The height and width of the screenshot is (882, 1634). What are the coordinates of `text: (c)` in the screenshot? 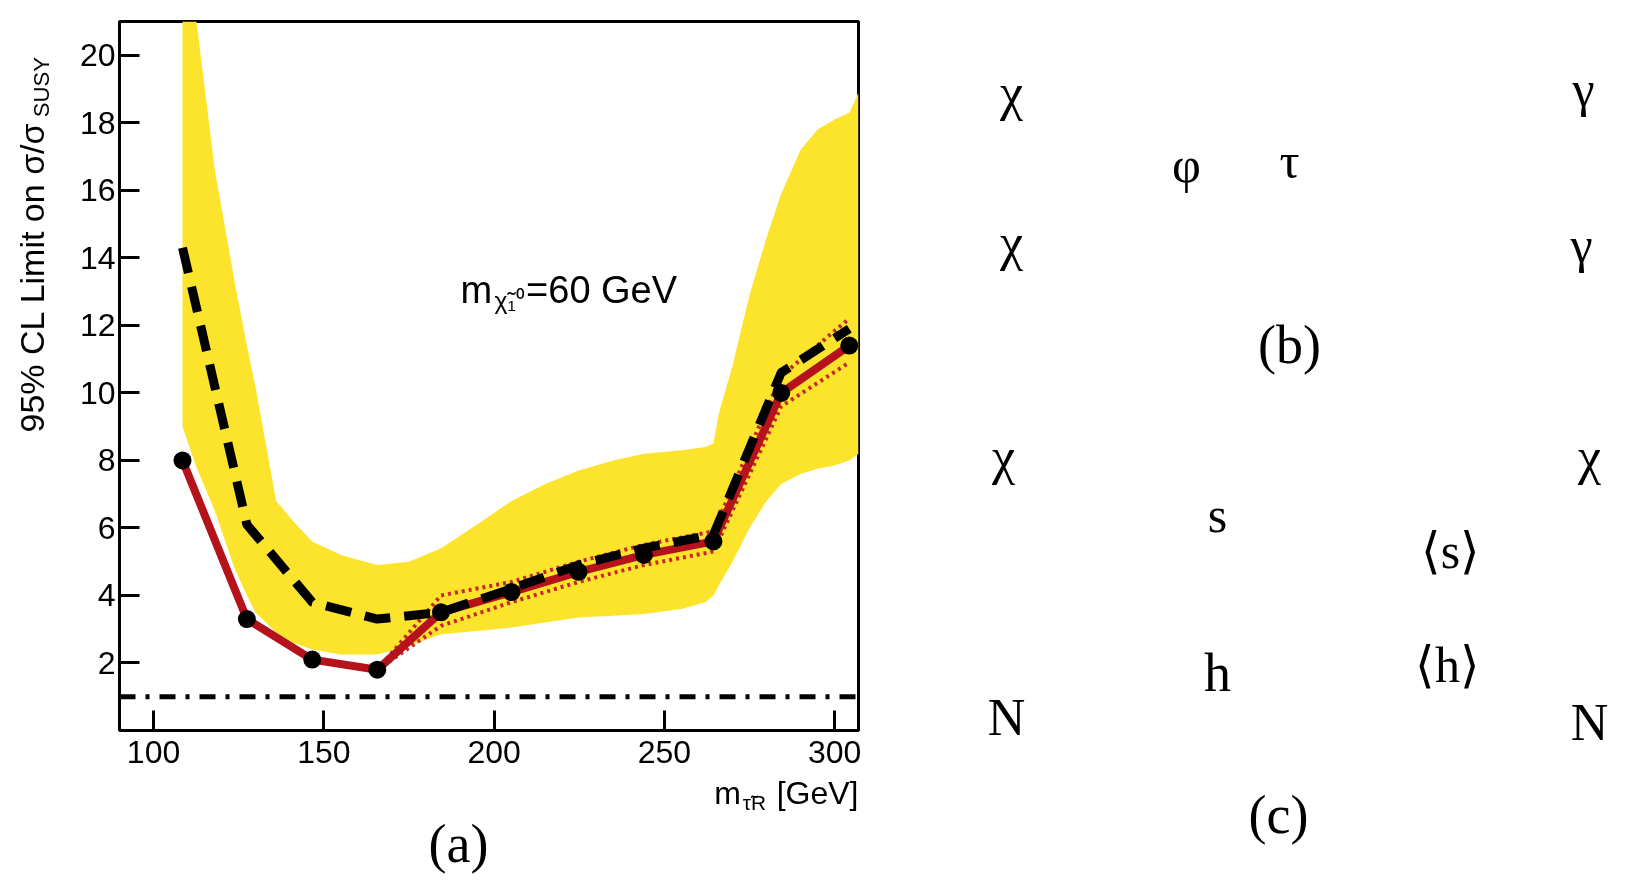 It's located at (1278, 814).